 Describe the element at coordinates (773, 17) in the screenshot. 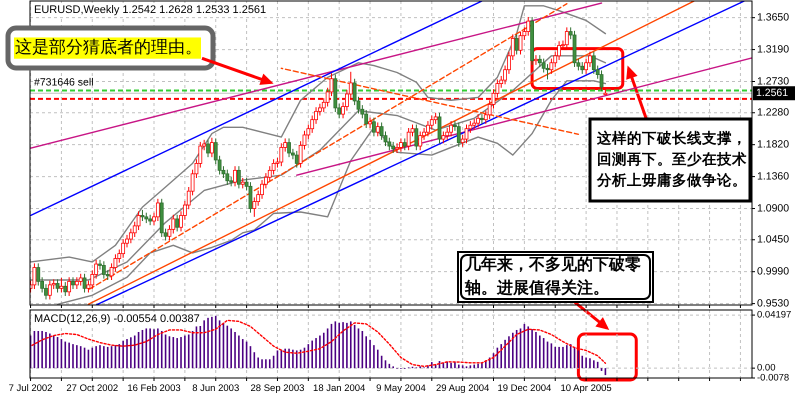

I see `y-tick-label: 1.3650` at that location.